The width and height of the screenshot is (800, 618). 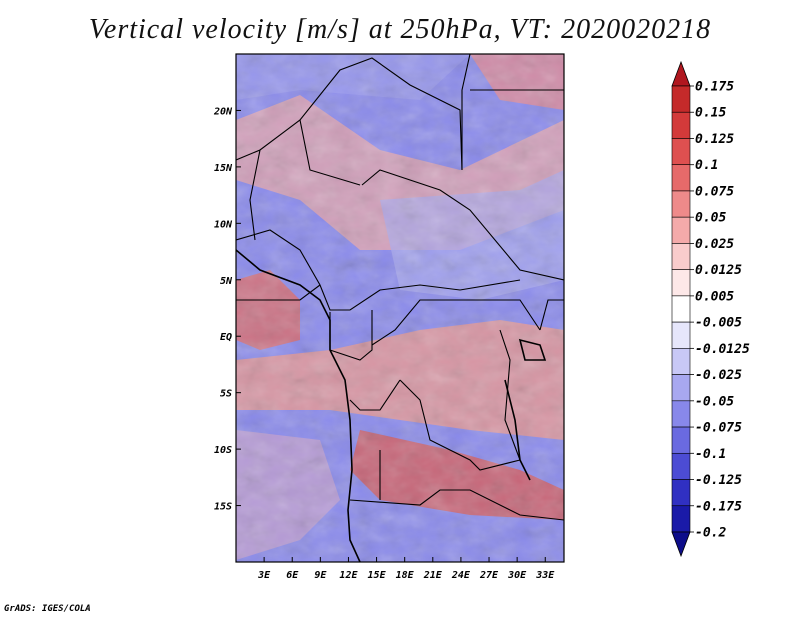 I want to click on border-libya-egypt, so click(x=466, y=112).